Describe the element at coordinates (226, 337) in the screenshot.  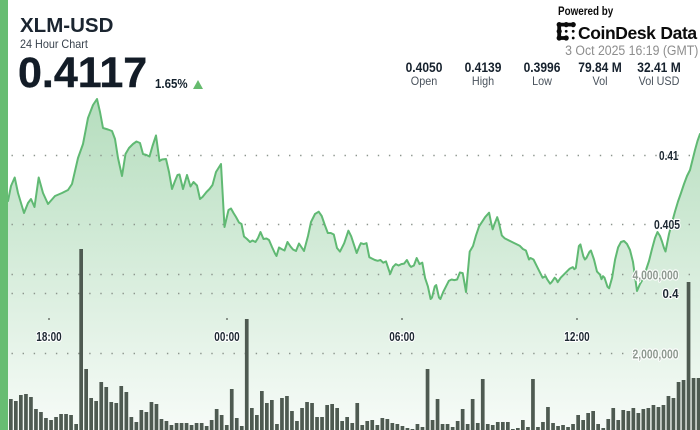
I see `svg-text: 00:00` at that location.